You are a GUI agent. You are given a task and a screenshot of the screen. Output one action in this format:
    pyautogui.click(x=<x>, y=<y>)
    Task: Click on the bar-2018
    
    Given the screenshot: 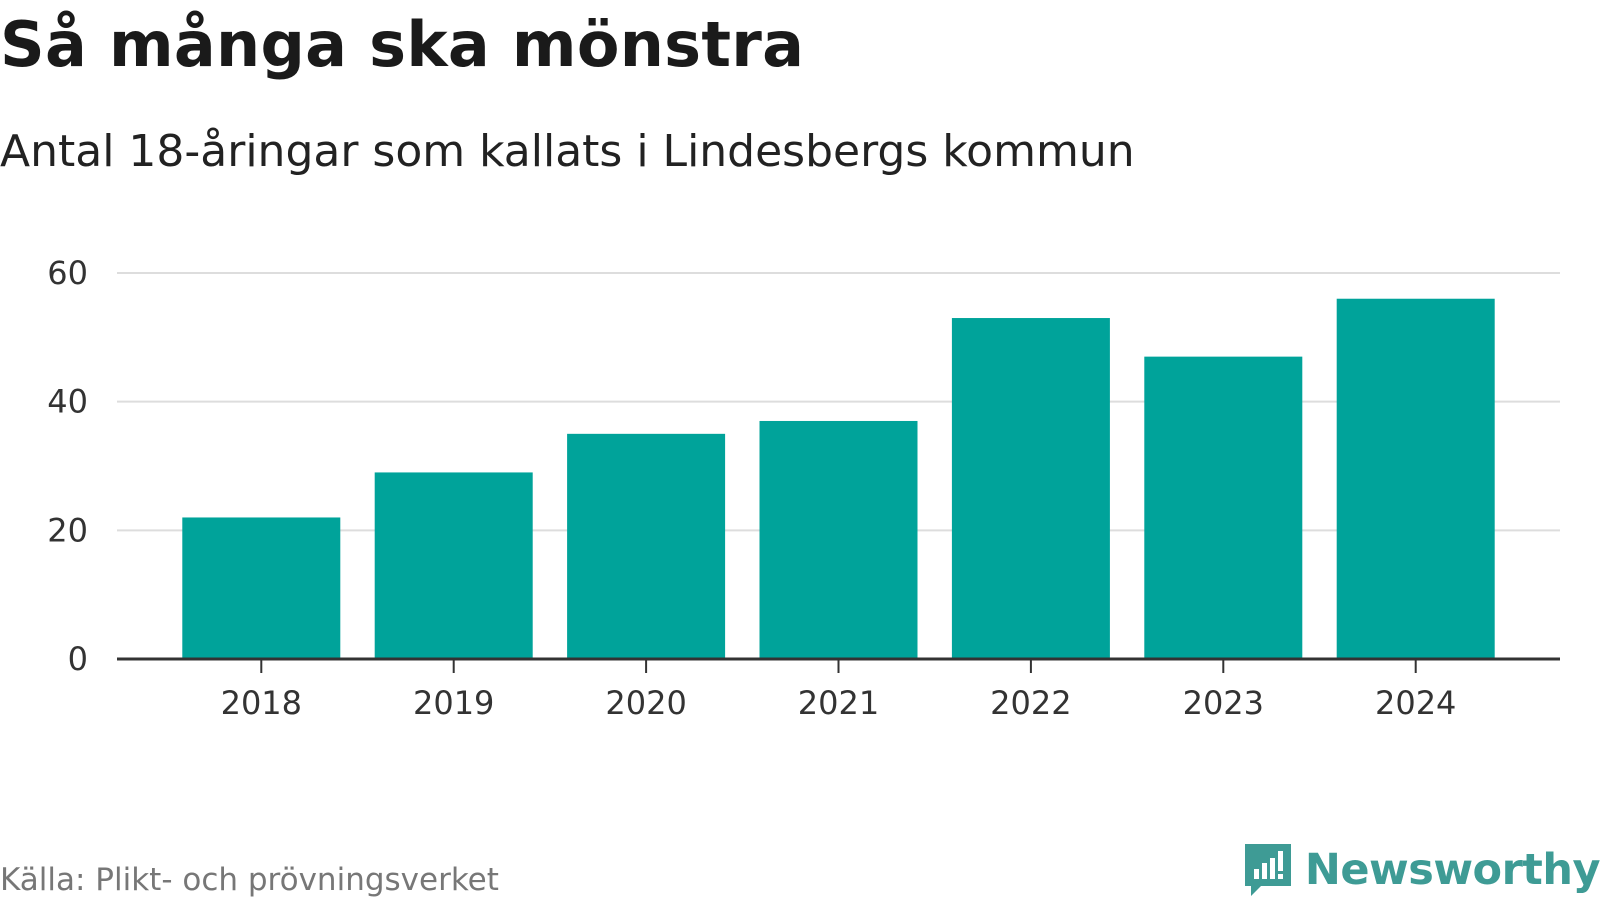 What is the action you would take?
    pyautogui.click(x=261, y=588)
    